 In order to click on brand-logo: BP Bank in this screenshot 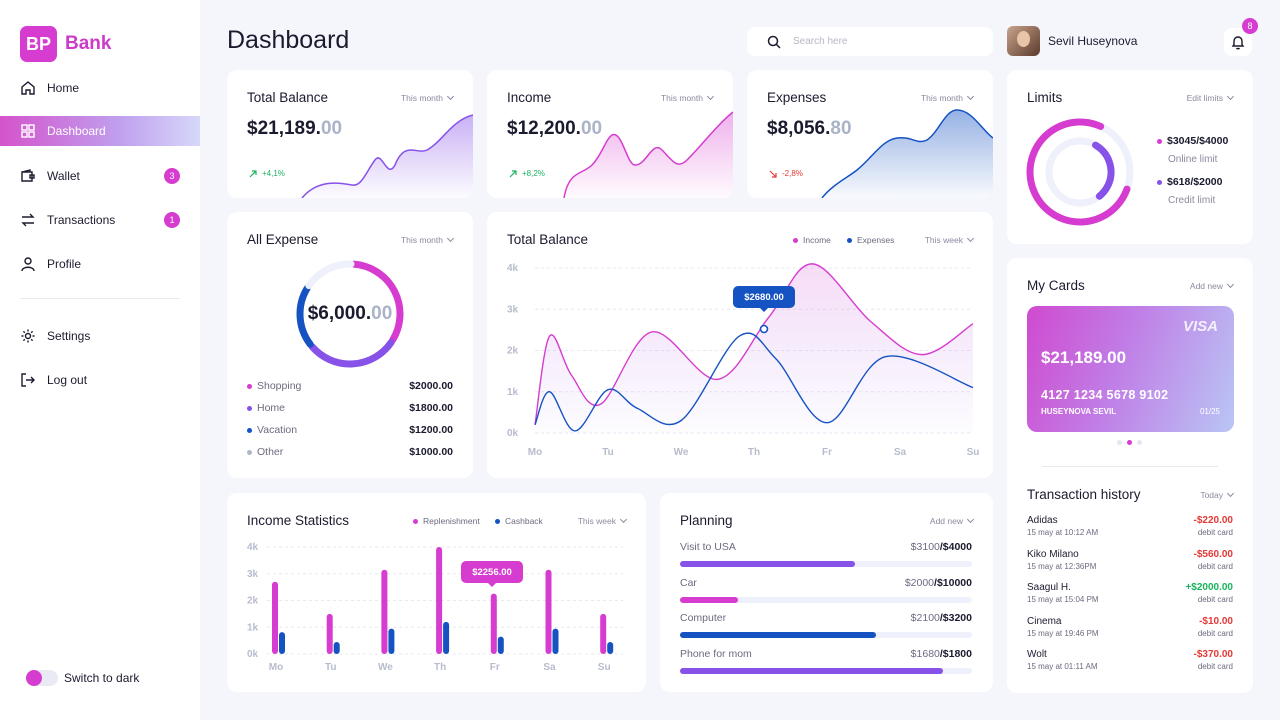, I will do `click(65, 44)`.